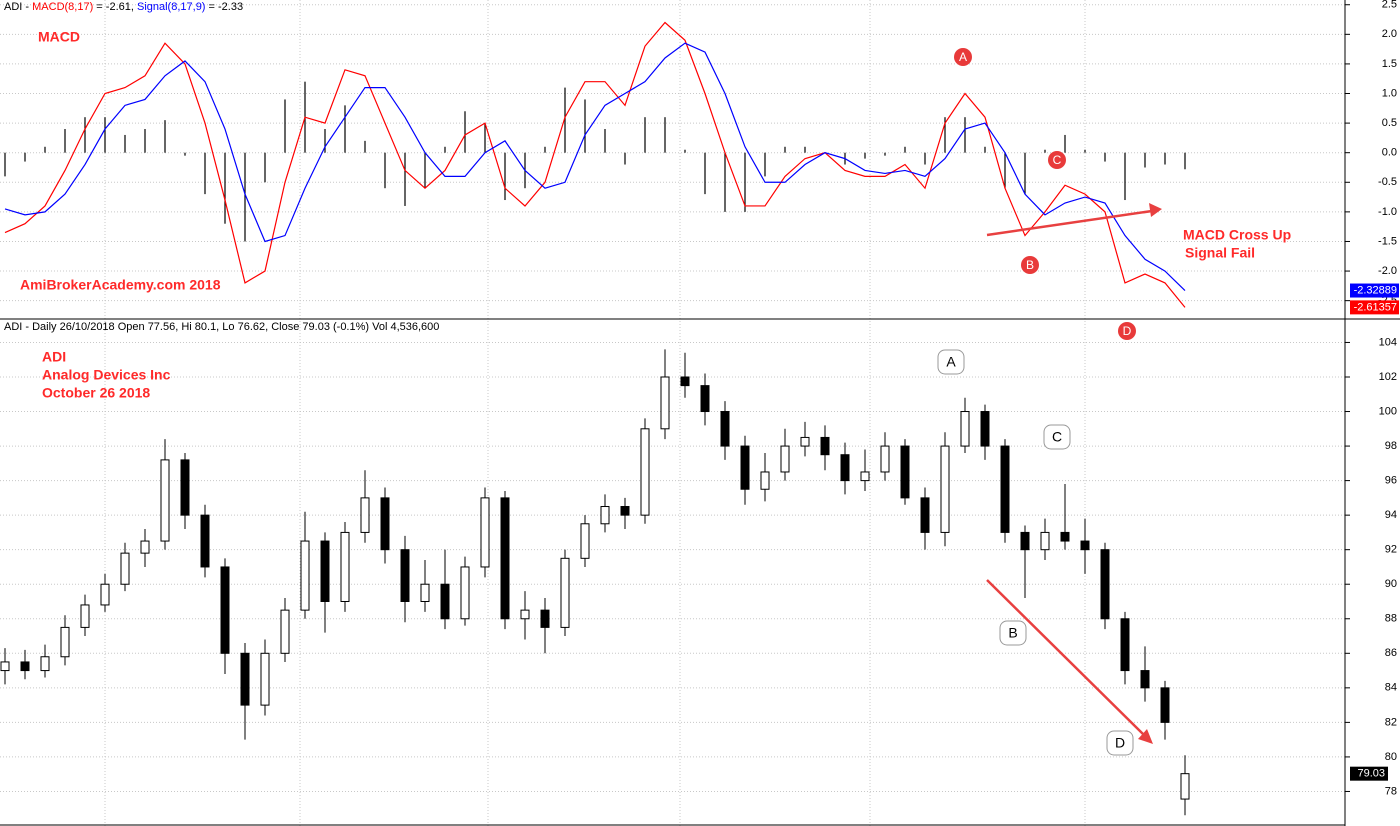  What do you see at coordinates (1389, 34) in the screenshot?
I see `y-tick-label: 2.0` at bounding box center [1389, 34].